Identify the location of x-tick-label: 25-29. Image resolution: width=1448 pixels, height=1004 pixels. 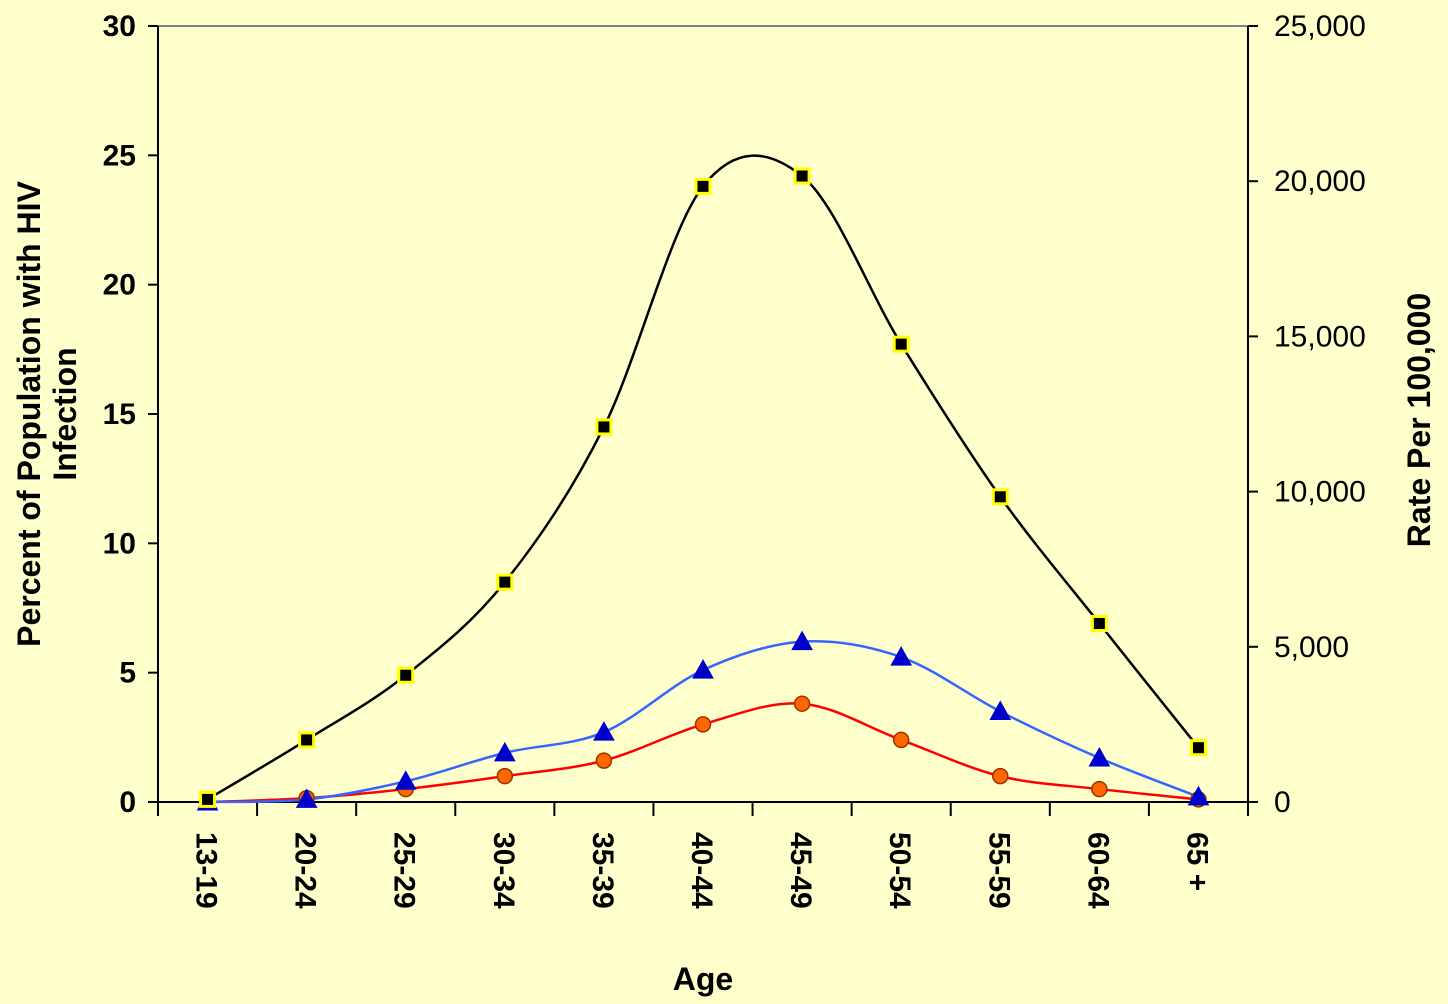
(404, 870).